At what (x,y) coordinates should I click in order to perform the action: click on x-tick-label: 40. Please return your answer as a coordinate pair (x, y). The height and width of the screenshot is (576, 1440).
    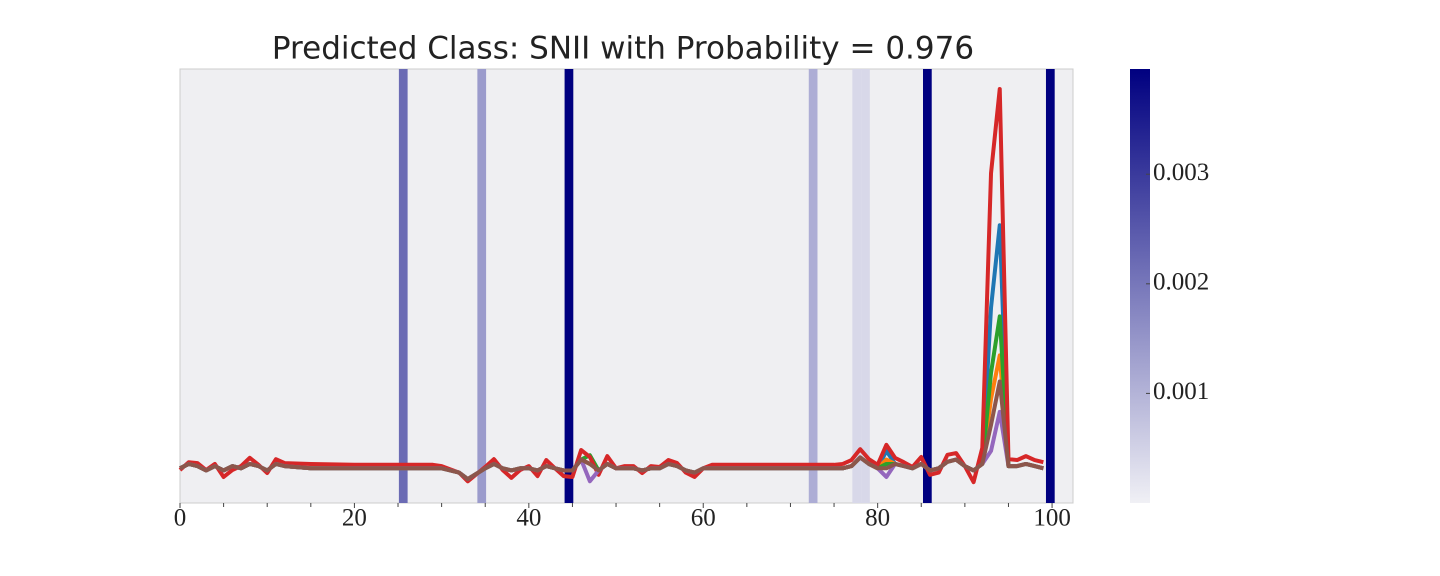
    Looking at the image, I should click on (528, 518).